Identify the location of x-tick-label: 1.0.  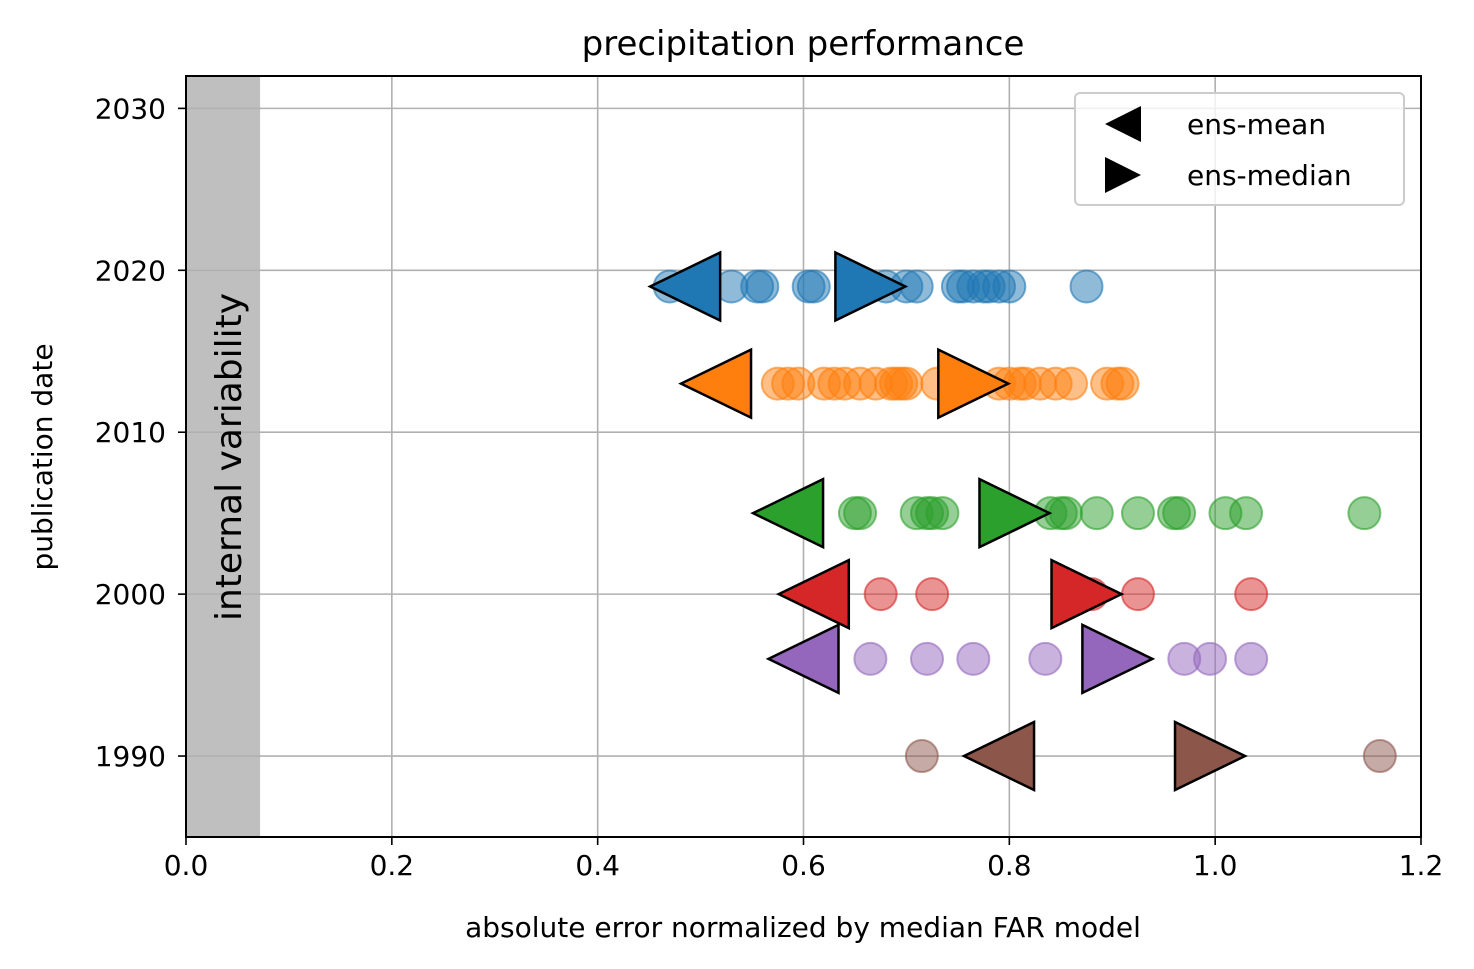
(1215, 865).